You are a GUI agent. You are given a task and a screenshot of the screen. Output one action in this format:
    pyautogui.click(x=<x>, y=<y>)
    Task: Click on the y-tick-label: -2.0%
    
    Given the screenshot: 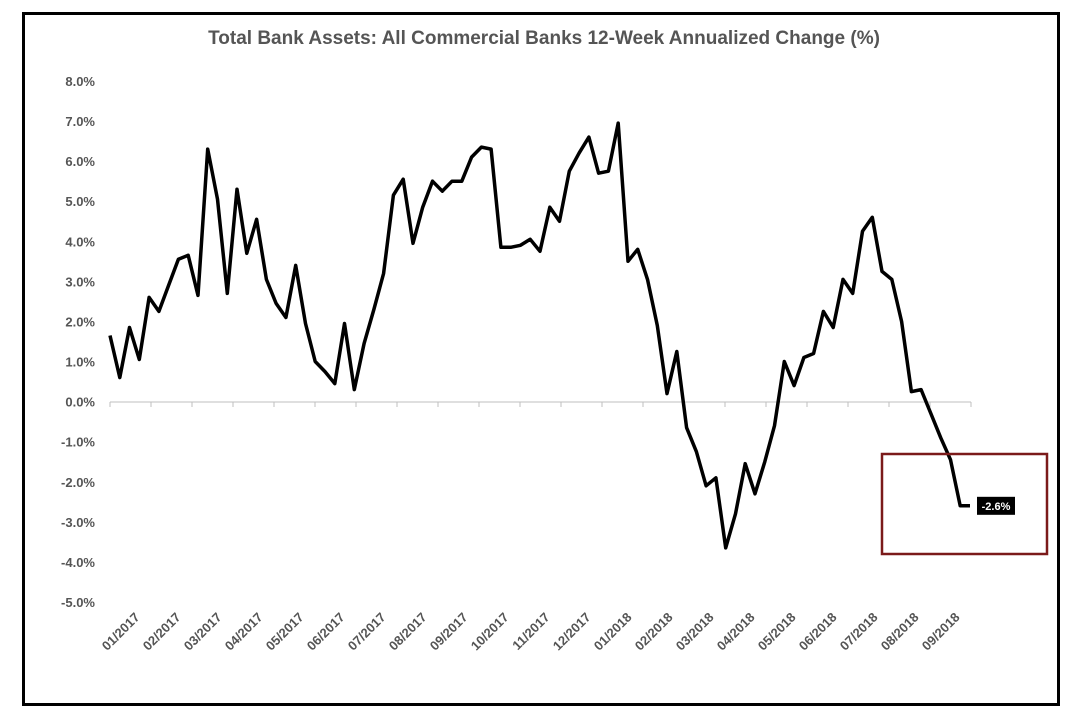 What is the action you would take?
    pyautogui.click(x=78, y=482)
    